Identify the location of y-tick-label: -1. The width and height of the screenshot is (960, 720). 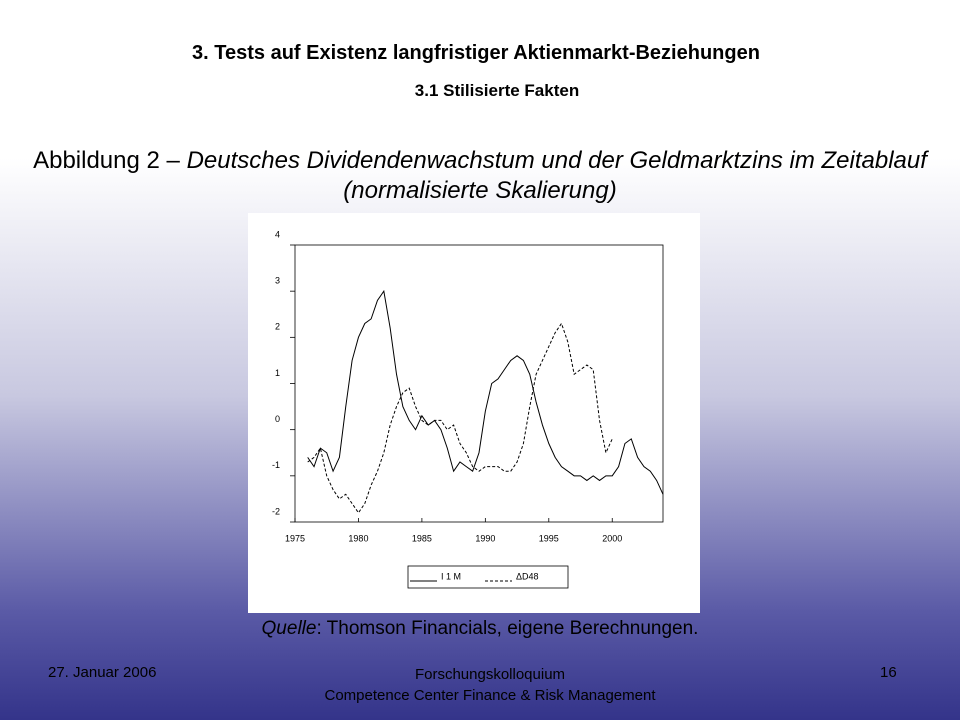
(276, 465).